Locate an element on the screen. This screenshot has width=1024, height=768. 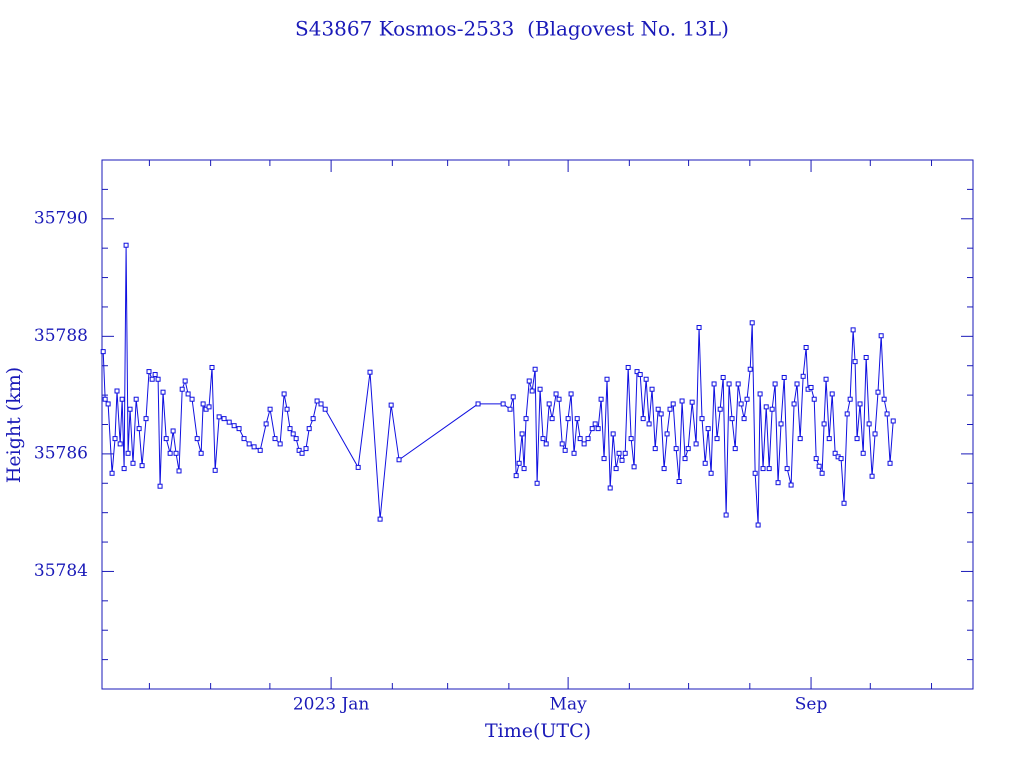
y-tick-label: 35786 is located at coordinates (61, 453).